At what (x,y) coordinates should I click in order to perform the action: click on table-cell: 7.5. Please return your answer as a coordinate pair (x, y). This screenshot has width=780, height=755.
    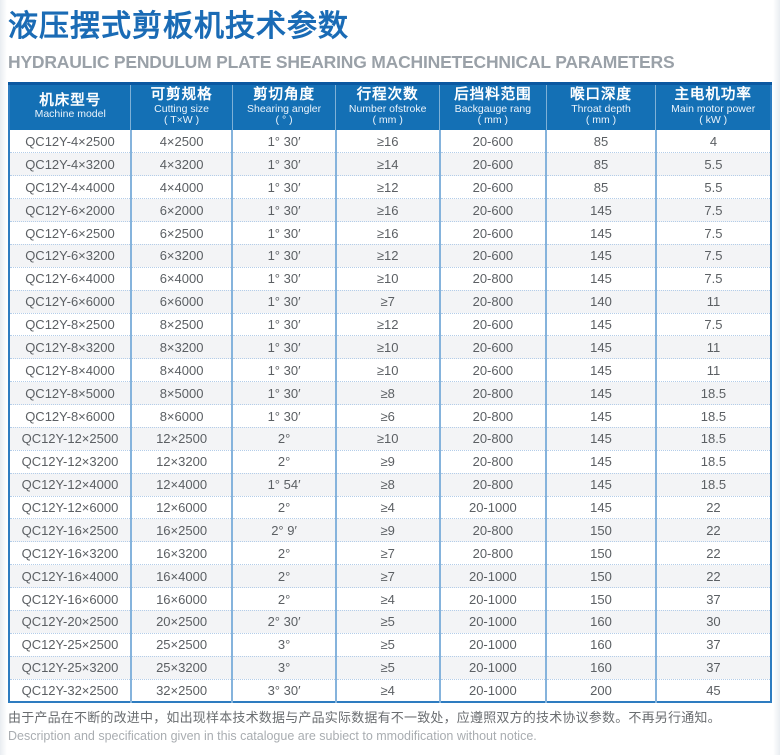
    Looking at the image, I should click on (712, 233).